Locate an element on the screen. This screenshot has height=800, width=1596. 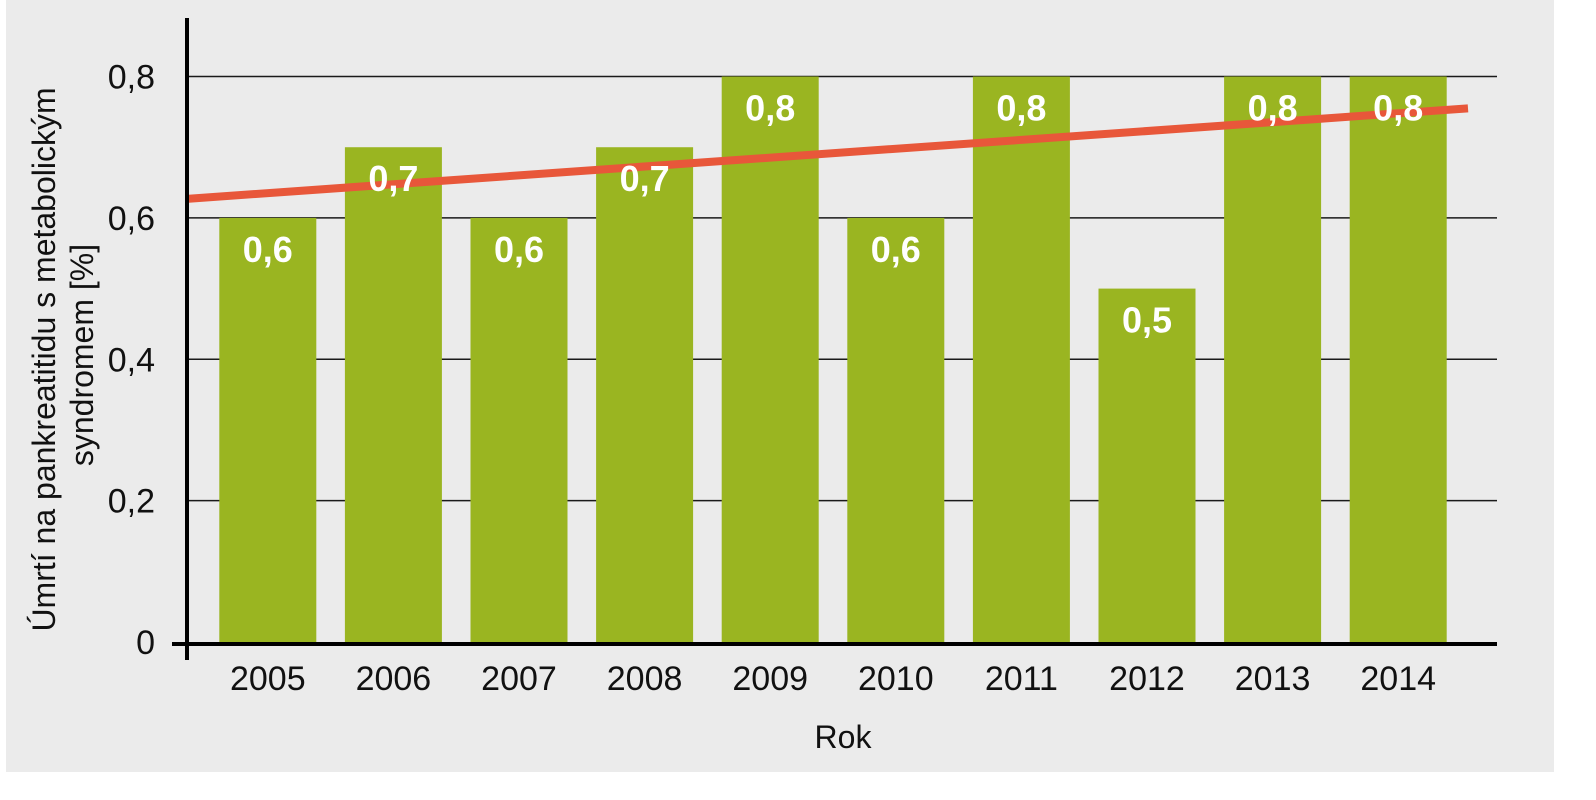
x-axis-title: Rok is located at coordinates (844, 737).